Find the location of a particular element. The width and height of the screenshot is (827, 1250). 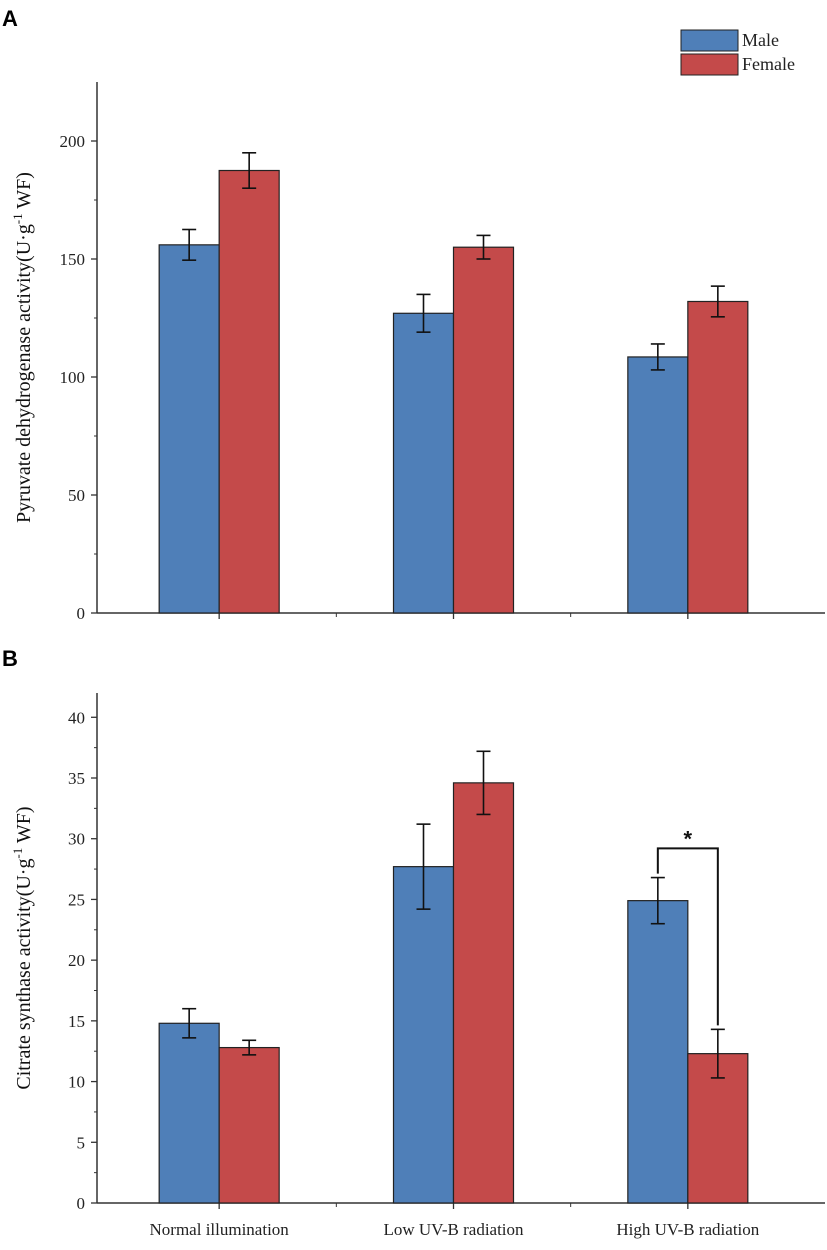

y-tick-label: 35 is located at coordinates (76, 778).